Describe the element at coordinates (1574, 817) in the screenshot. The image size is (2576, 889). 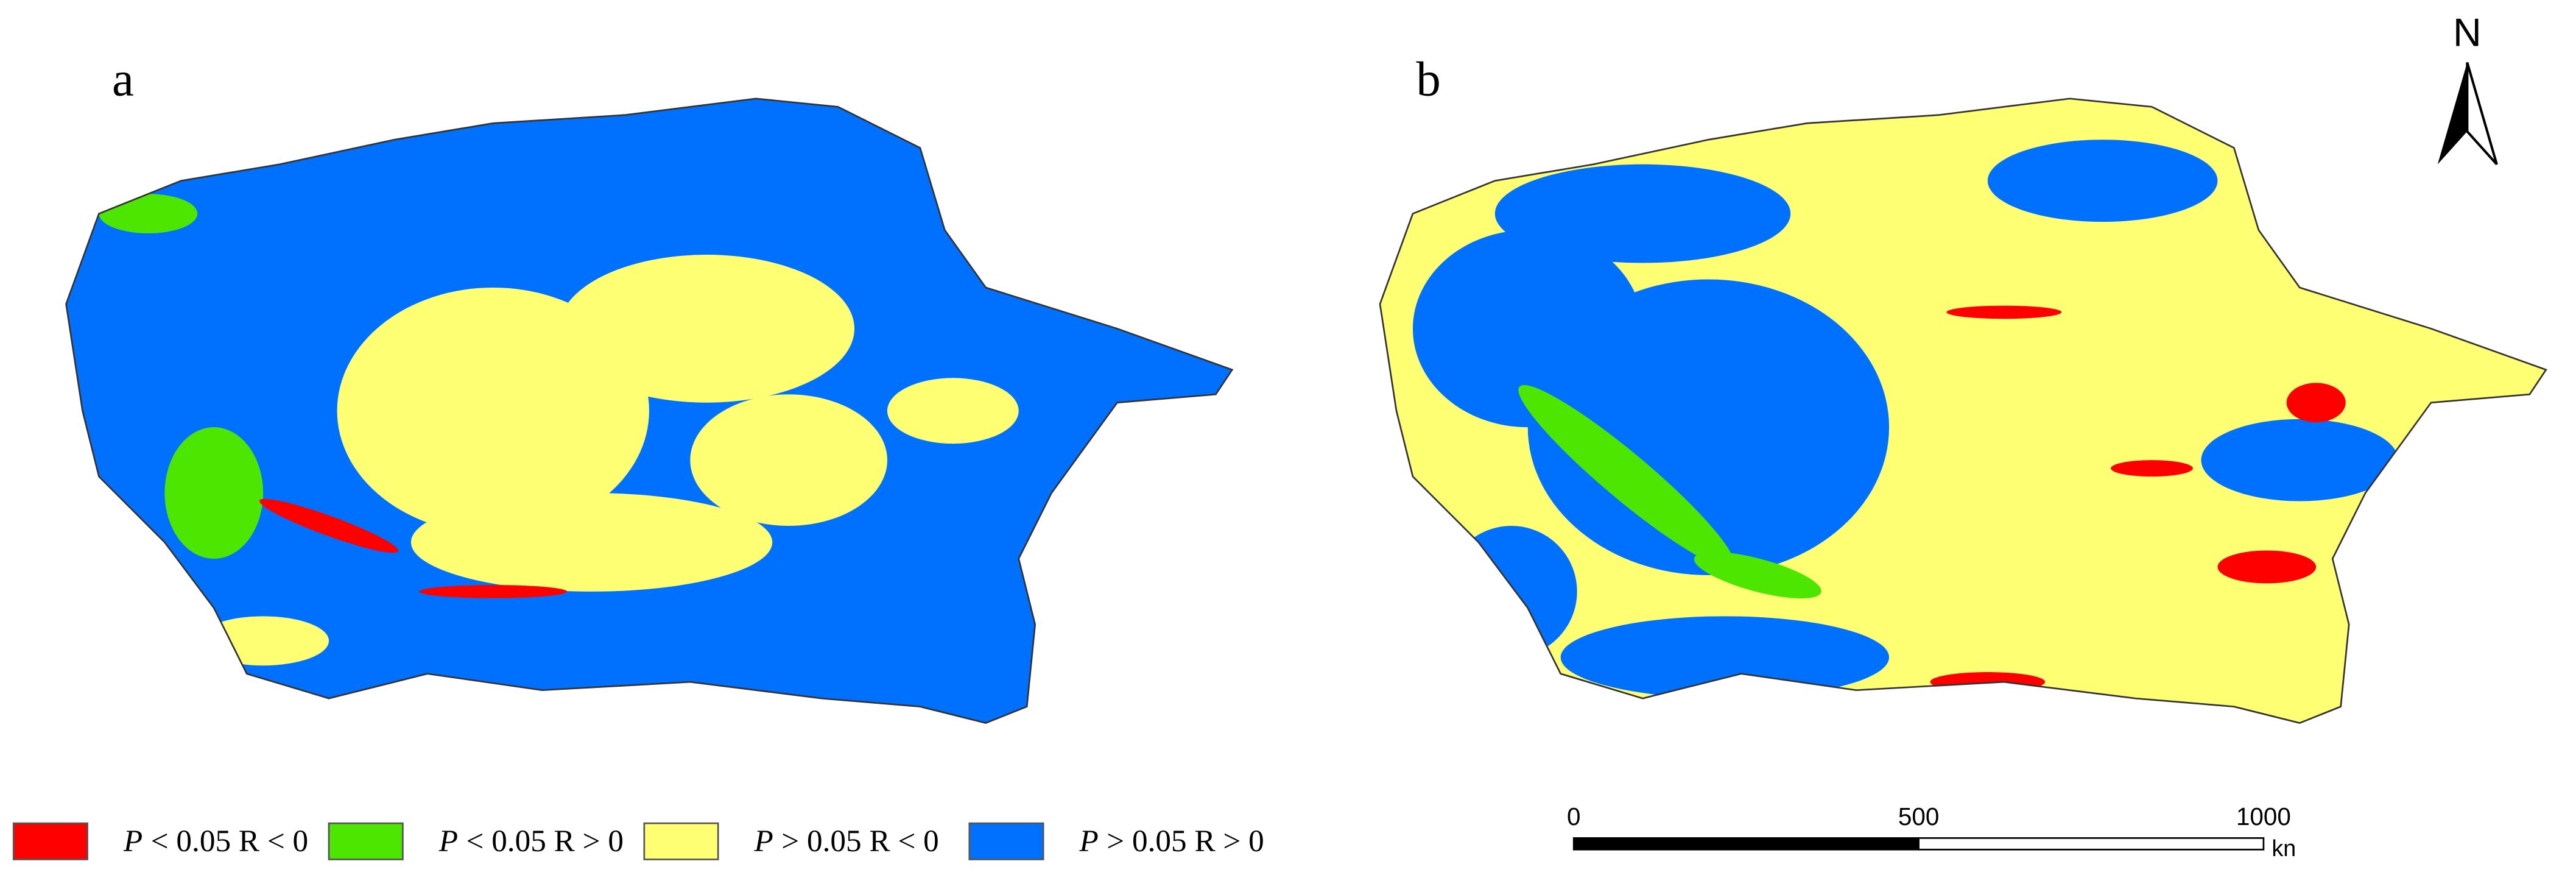
I see `scale-tick-label: 0` at that location.